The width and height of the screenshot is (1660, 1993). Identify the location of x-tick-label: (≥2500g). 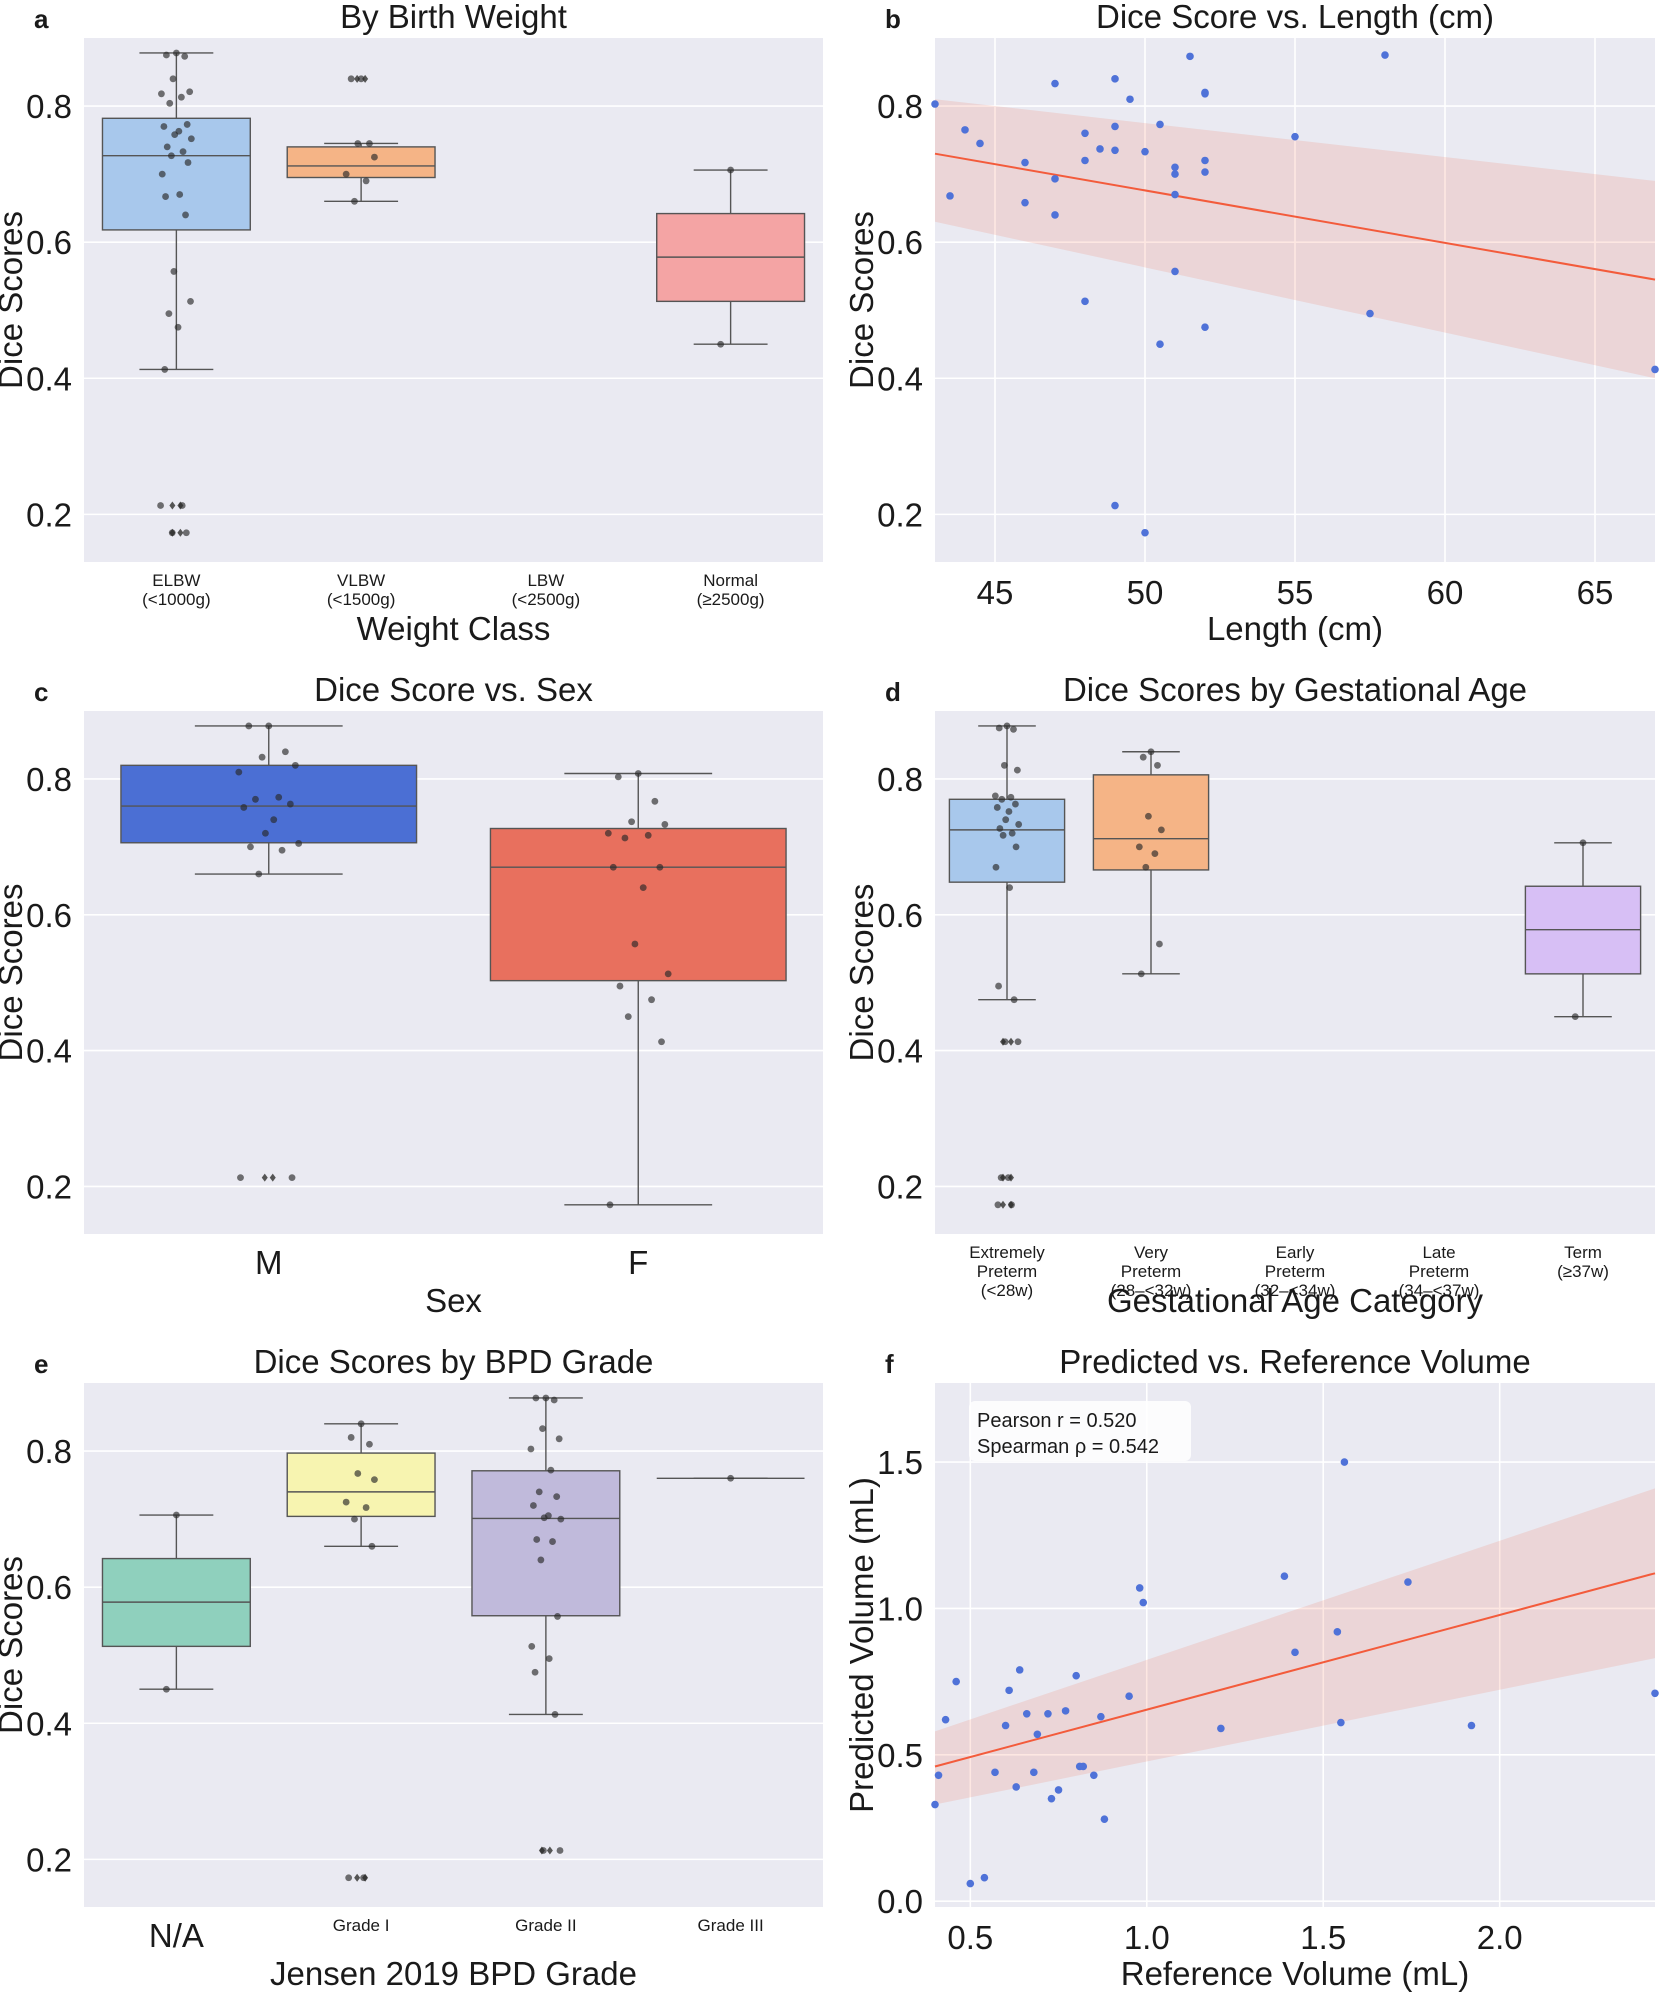
(731, 599).